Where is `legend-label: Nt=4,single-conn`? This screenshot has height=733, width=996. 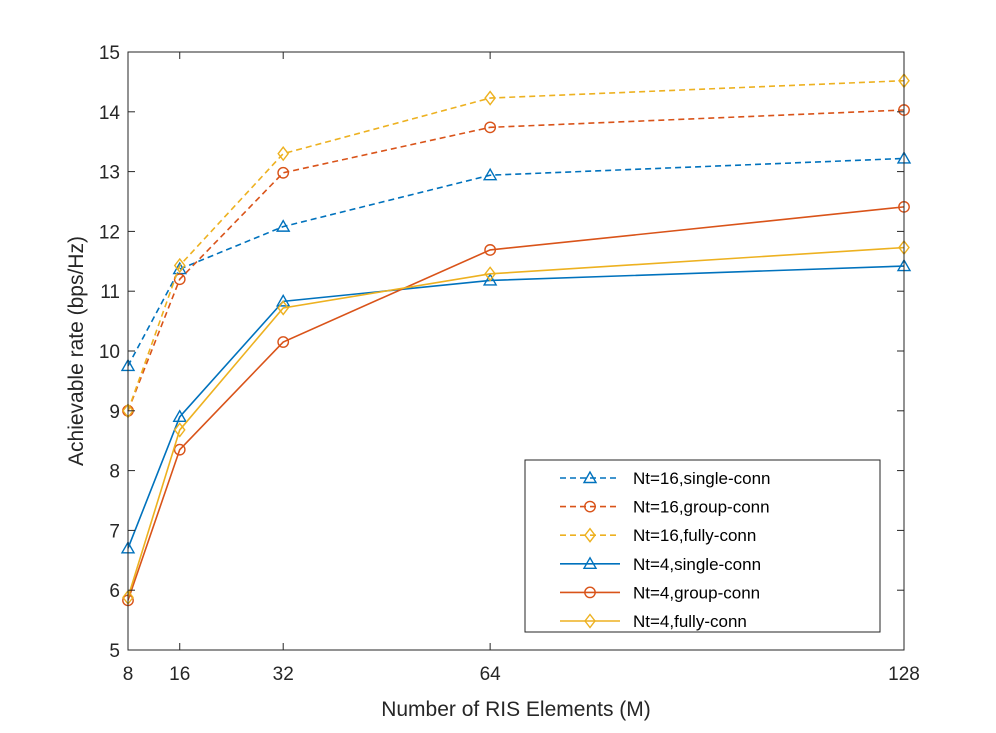 legend-label: Nt=4,single-conn is located at coordinates (697, 564).